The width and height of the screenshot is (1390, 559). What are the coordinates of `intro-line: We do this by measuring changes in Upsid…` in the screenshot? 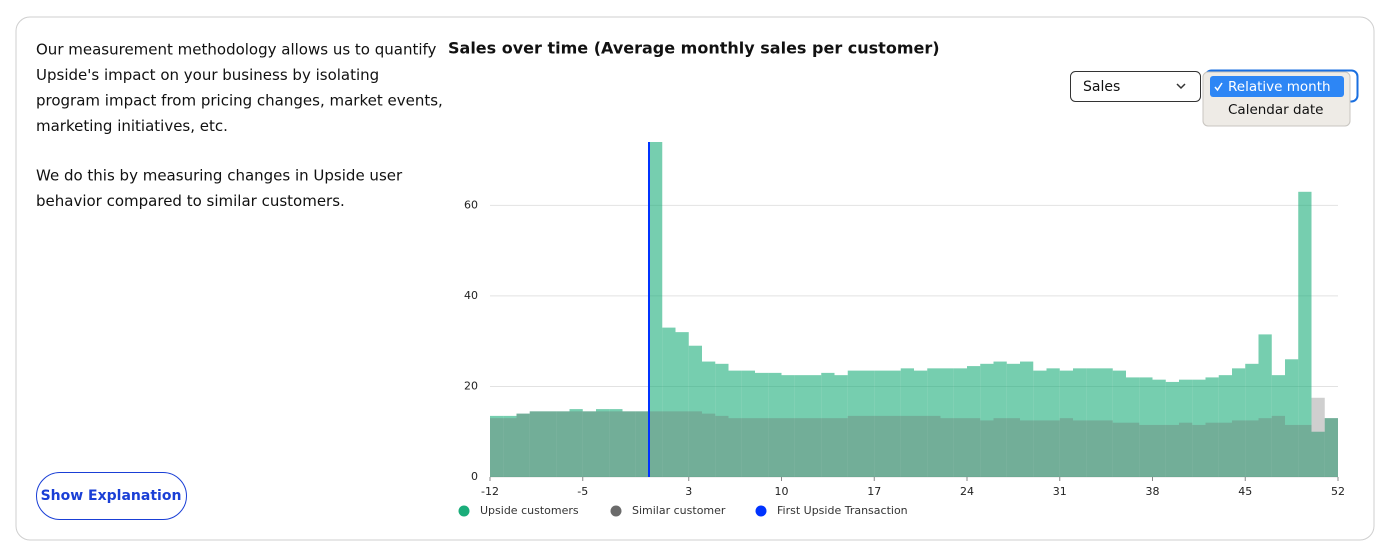 It's located at (219, 176).